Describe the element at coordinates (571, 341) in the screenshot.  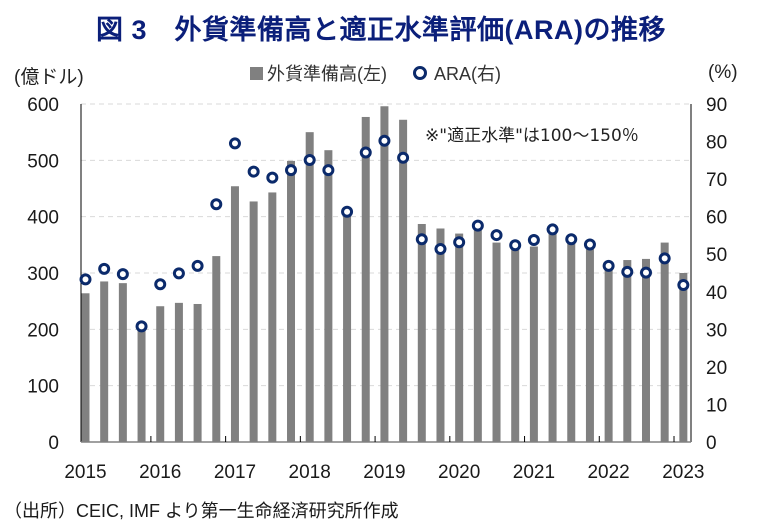
I see `bar-2021Q3` at that location.